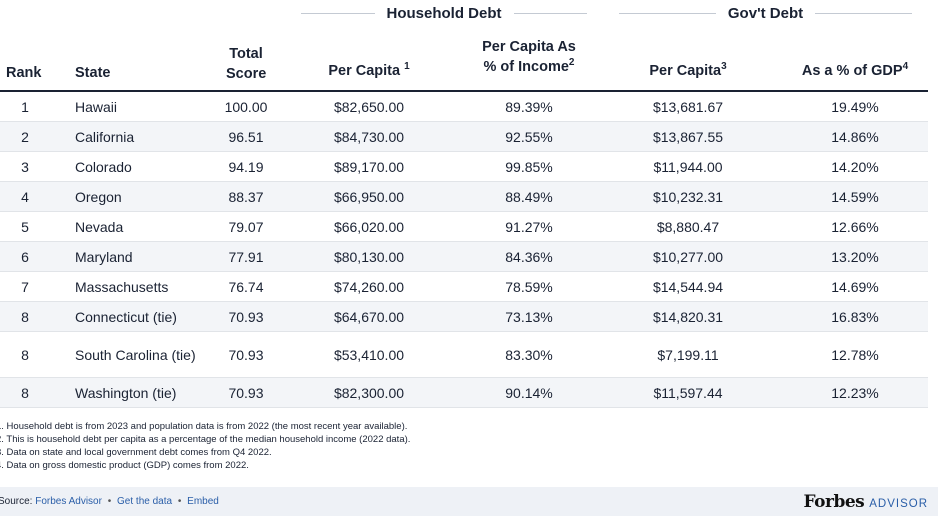 This screenshot has width=938, height=516. Describe the element at coordinates (529, 226) in the screenshot. I see `cell-per-capita-income: 91.27%` at that location.